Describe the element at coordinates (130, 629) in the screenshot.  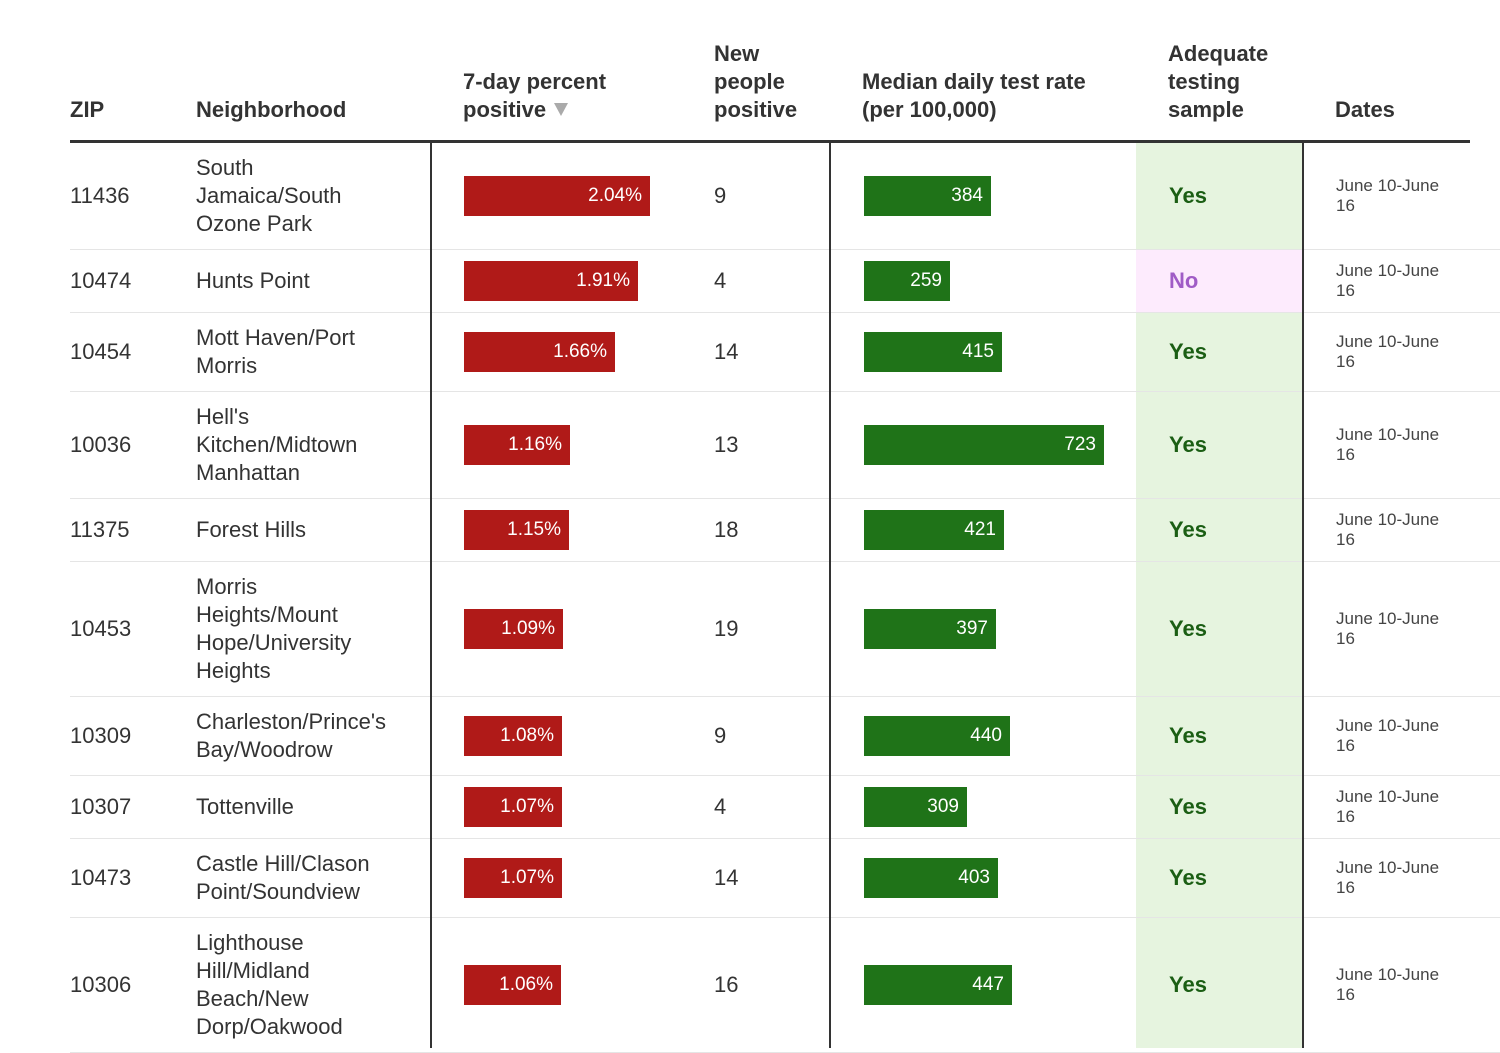
I see `zip-cell: 10453` at that location.